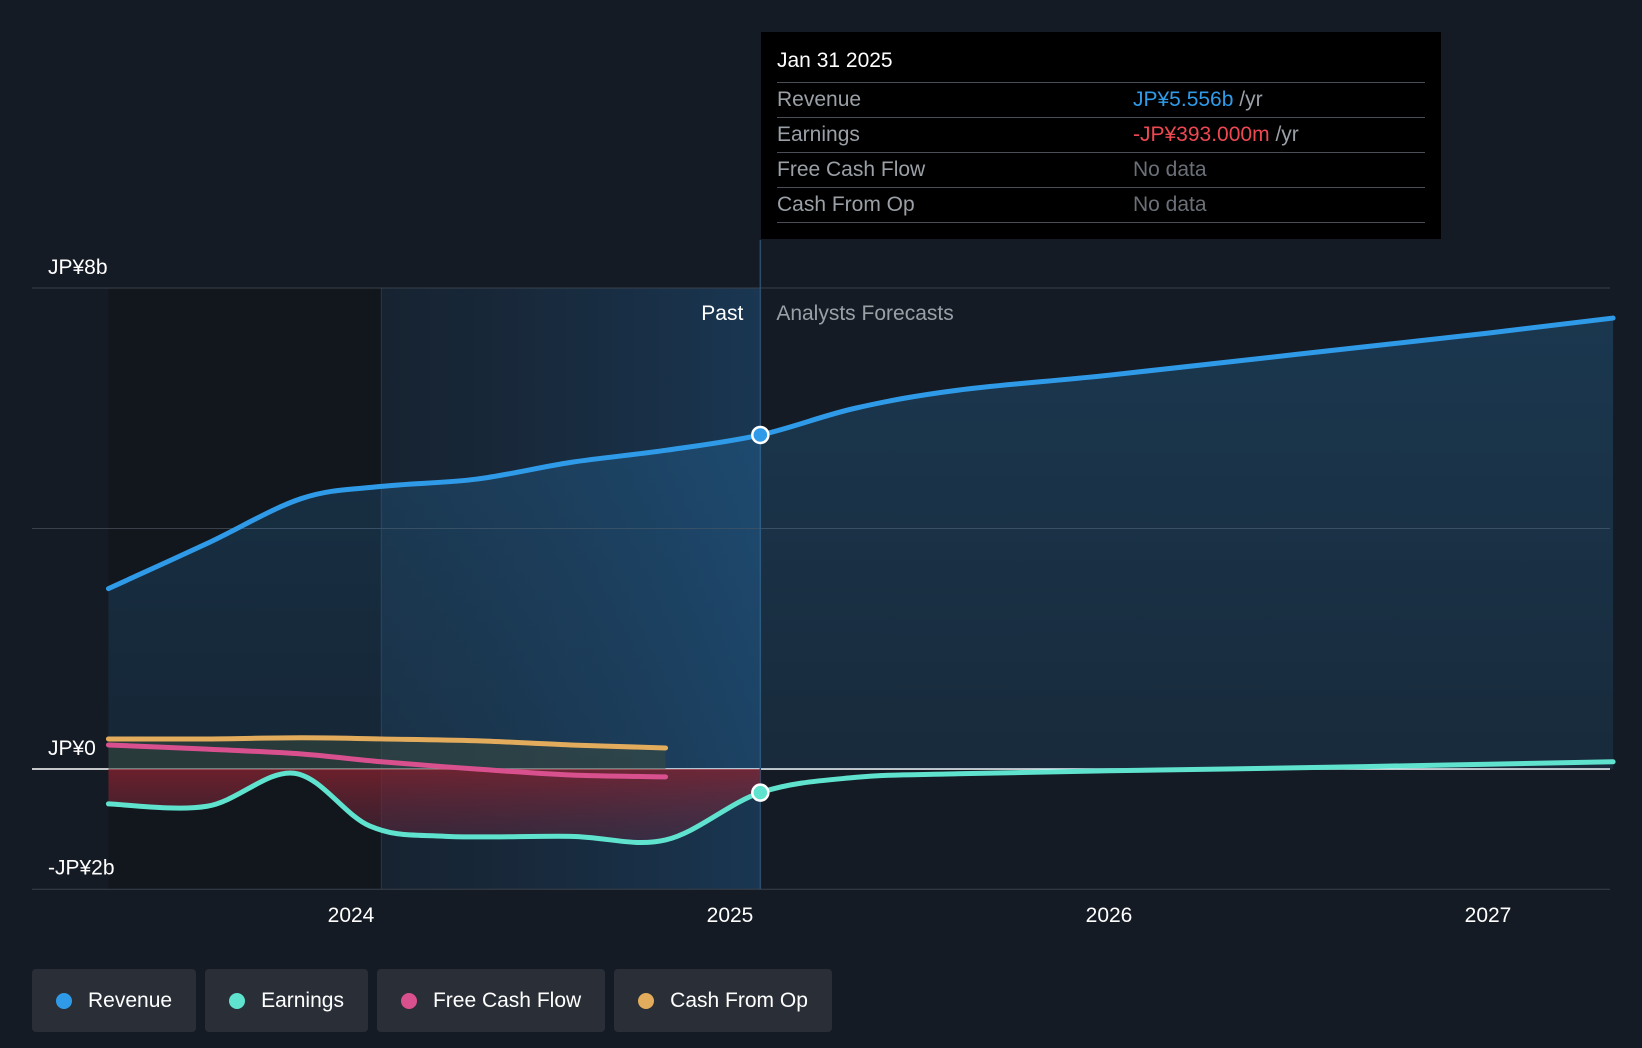 This screenshot has width=1642, height=1048. I want to click on tooltip-label: Earnings, so click(818, 134).